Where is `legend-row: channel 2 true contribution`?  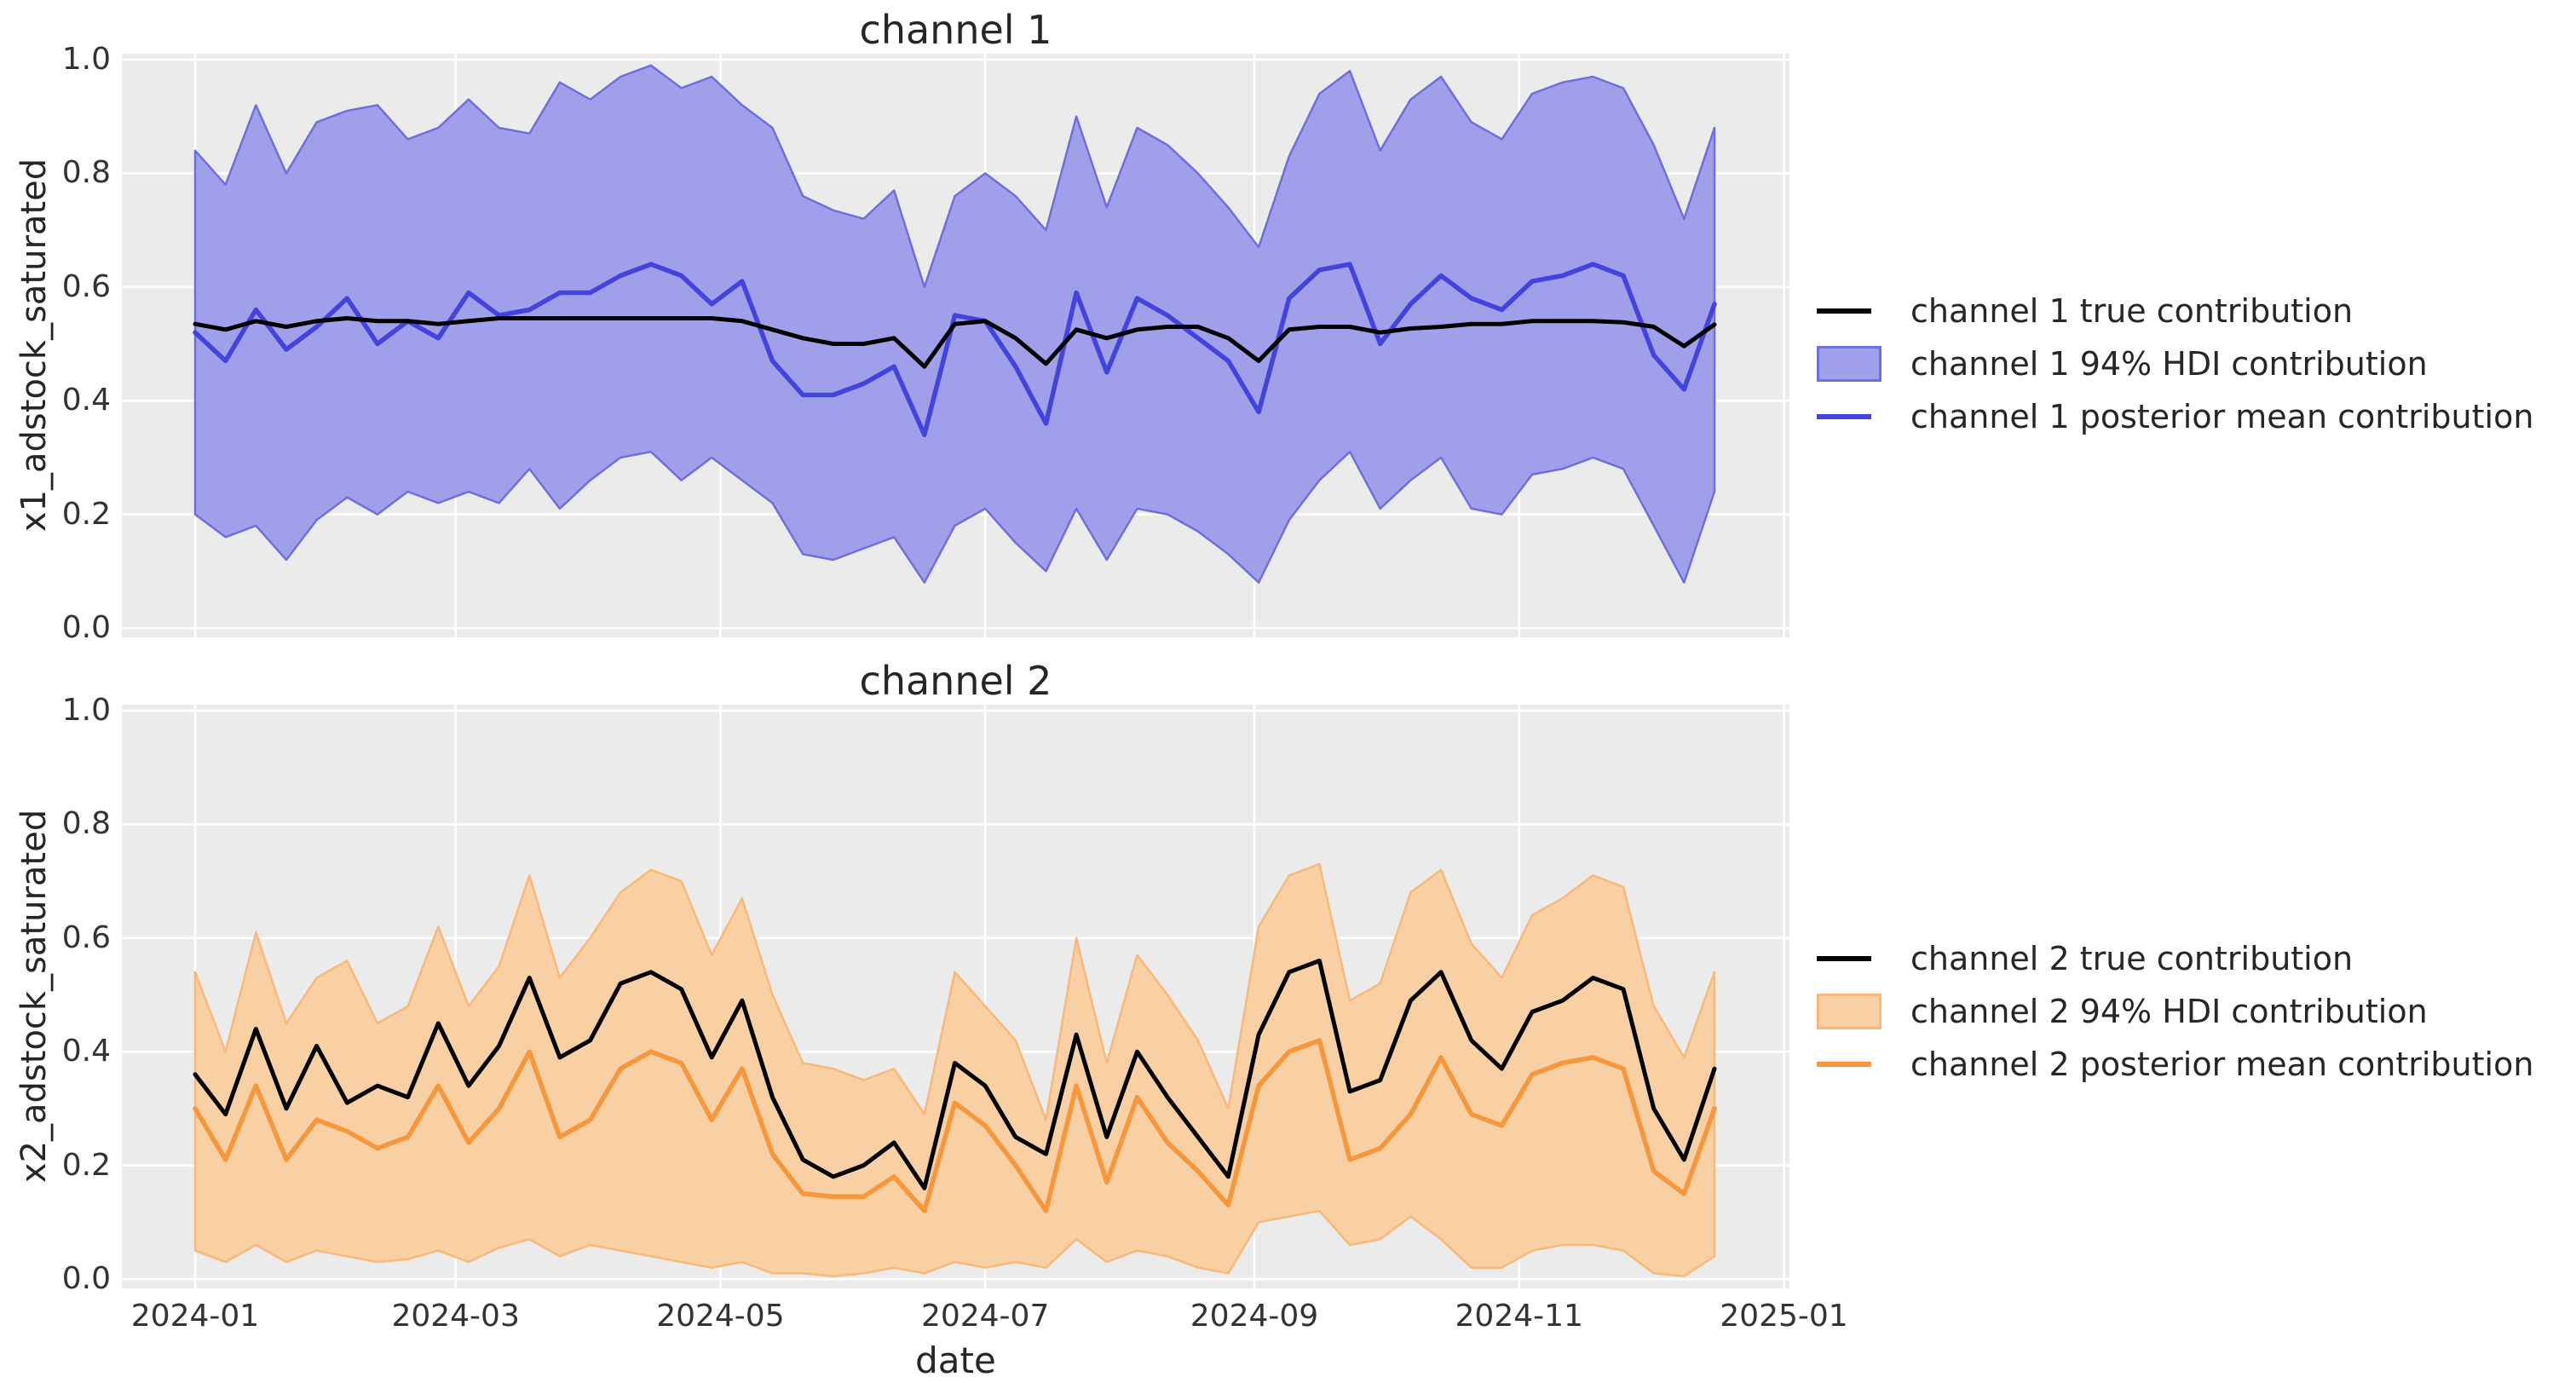
legend-row: channel 2 true contribution is located at coordinates (2175, 958).